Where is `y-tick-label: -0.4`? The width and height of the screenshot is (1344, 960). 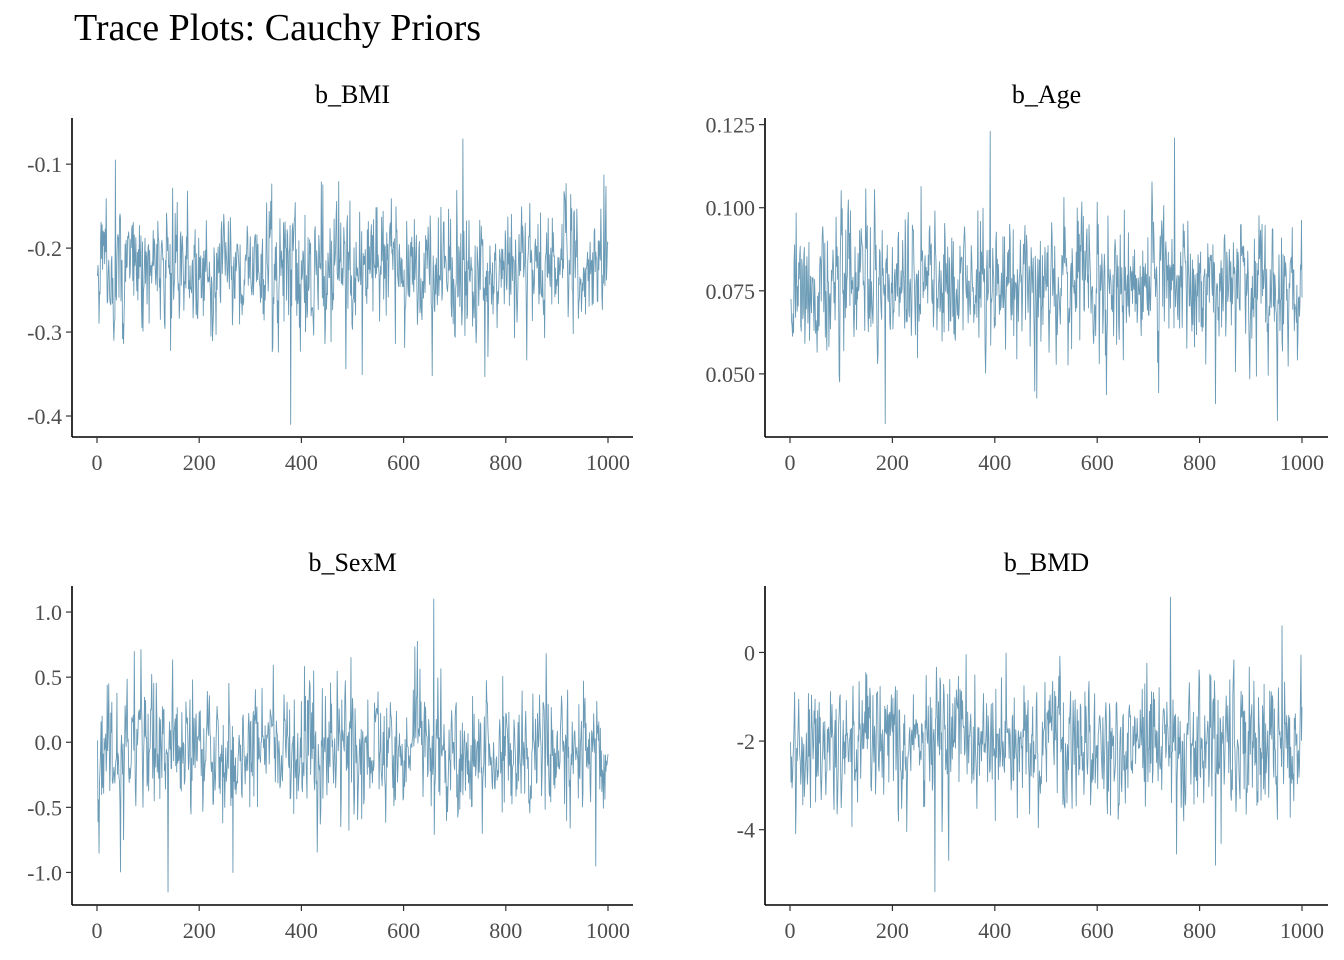
y-tick-label: -0.4 is located at coordinates (44, 416).